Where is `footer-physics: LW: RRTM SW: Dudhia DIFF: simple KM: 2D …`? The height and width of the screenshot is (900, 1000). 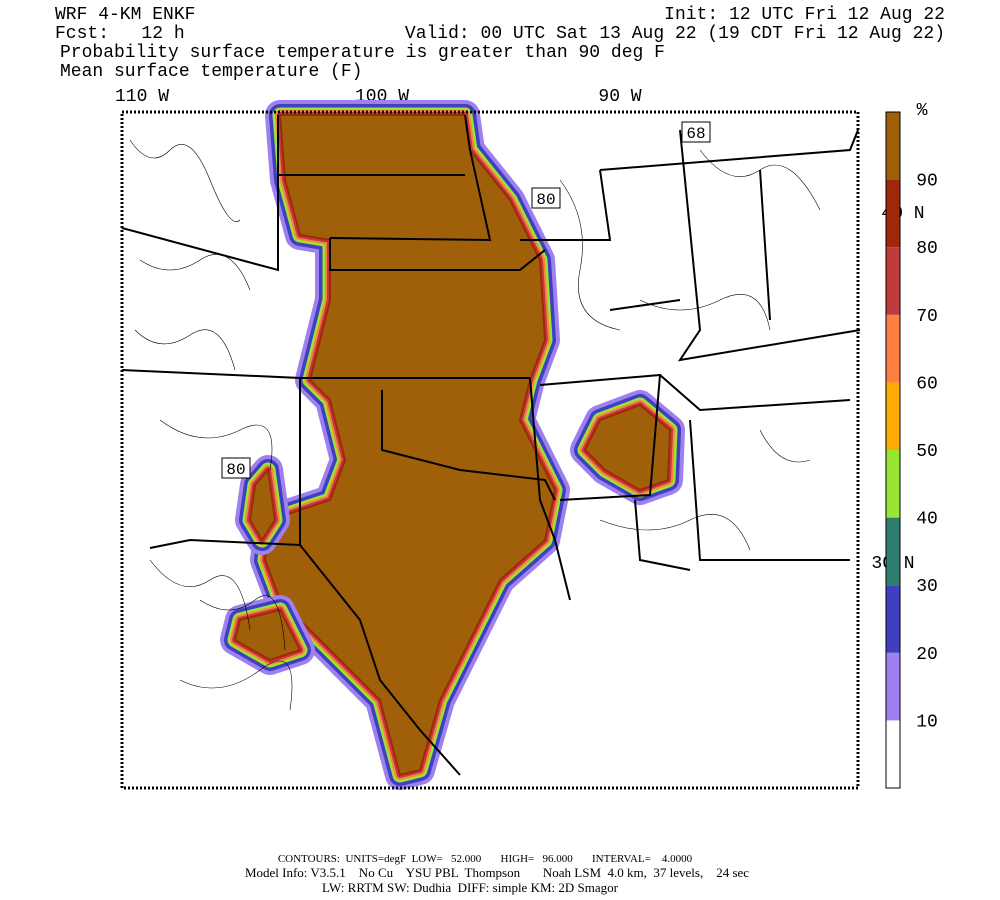 footer-physics: LW: RRTM SW: Dudhia DIFF: simple KM: 2D … is located at coordinates (470, 887).